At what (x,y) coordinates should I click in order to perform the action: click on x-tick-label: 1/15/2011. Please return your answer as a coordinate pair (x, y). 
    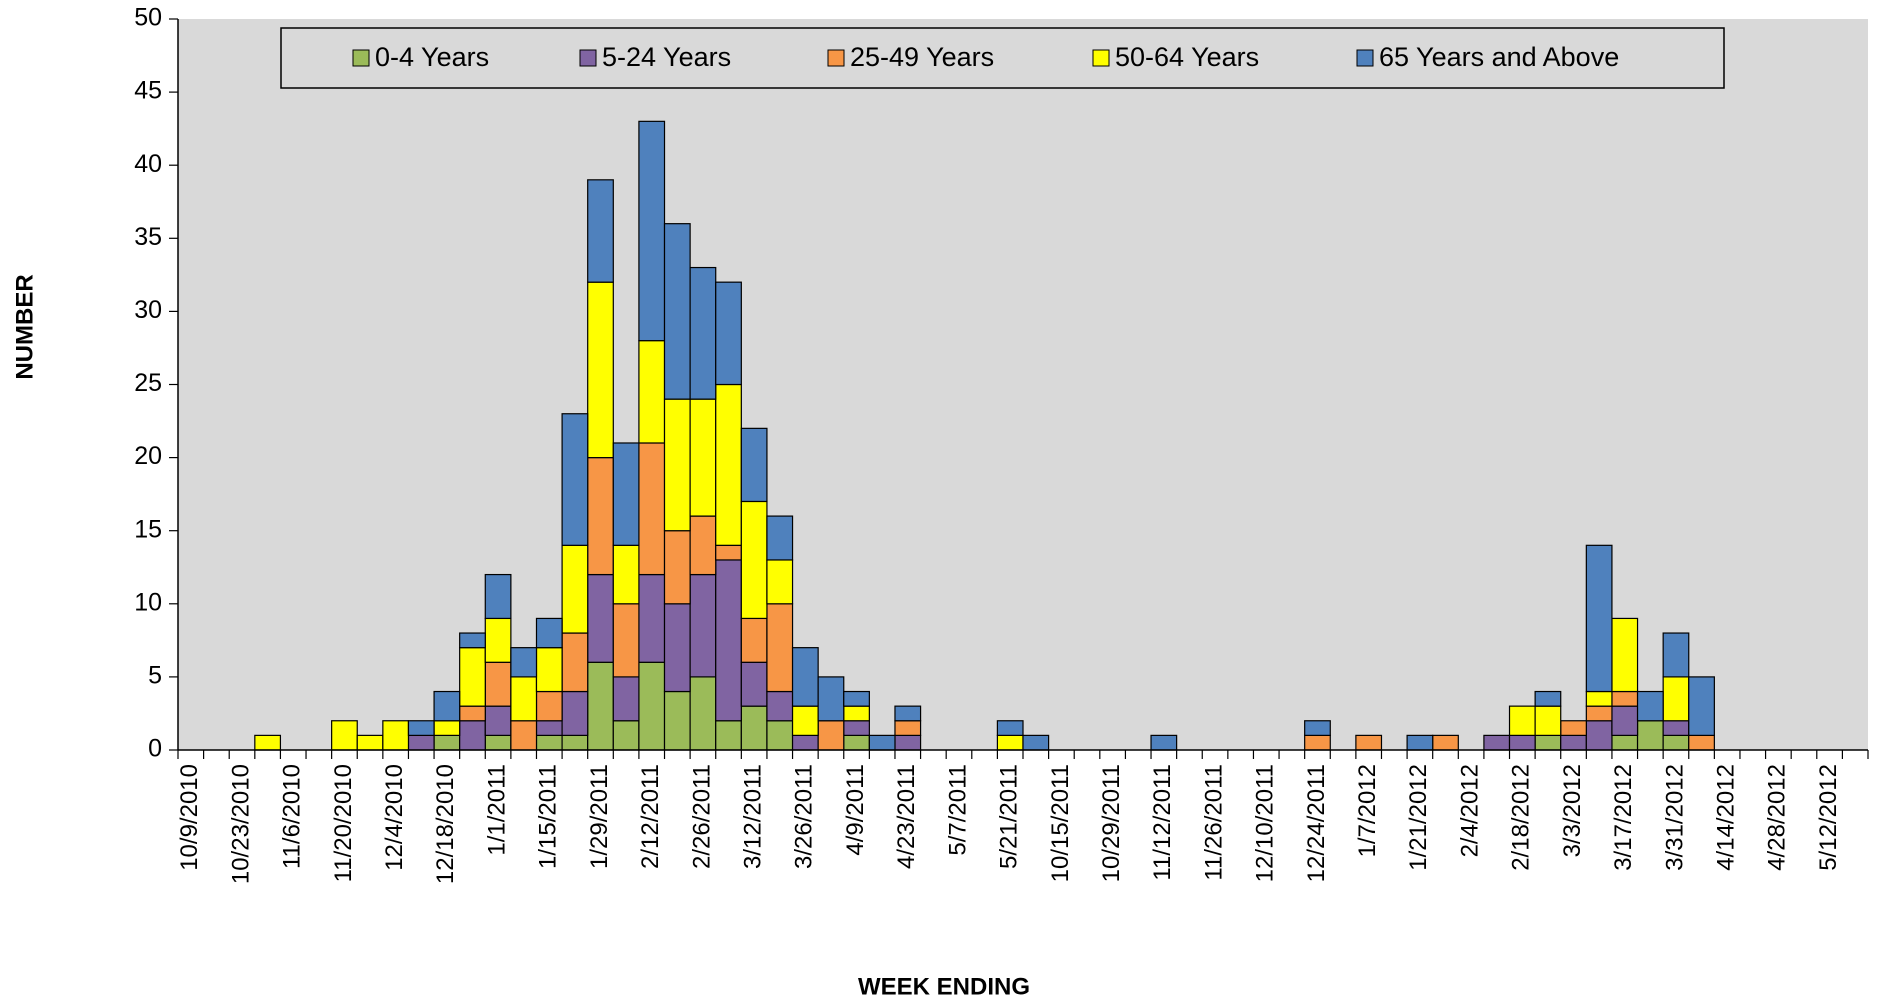
    Looking at the image, I should click on (548, 816).